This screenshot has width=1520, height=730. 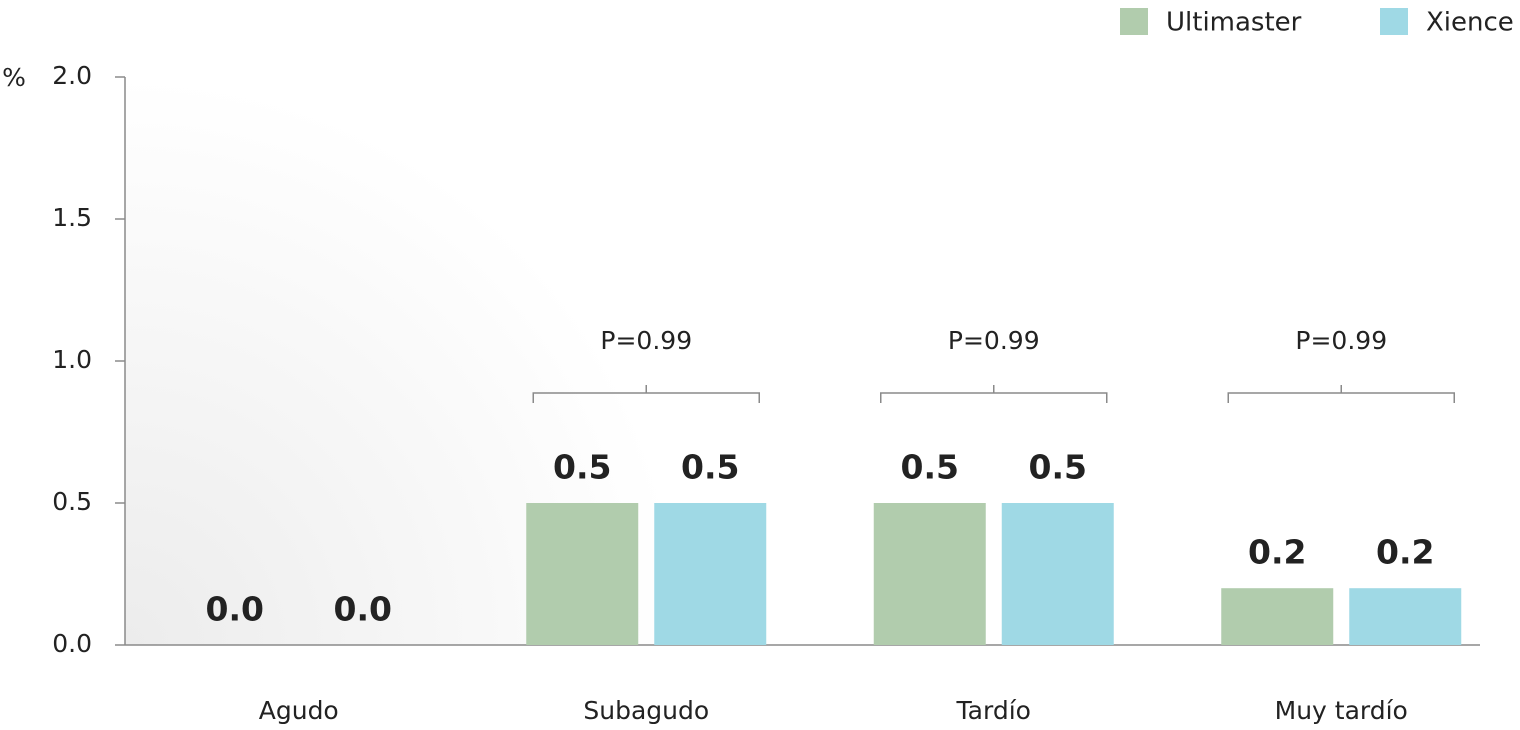 What do you see at coordinates (646, 710) in the screenshot?
I see `x-tick-label: Subagudo` at bounding box center [646, 710].